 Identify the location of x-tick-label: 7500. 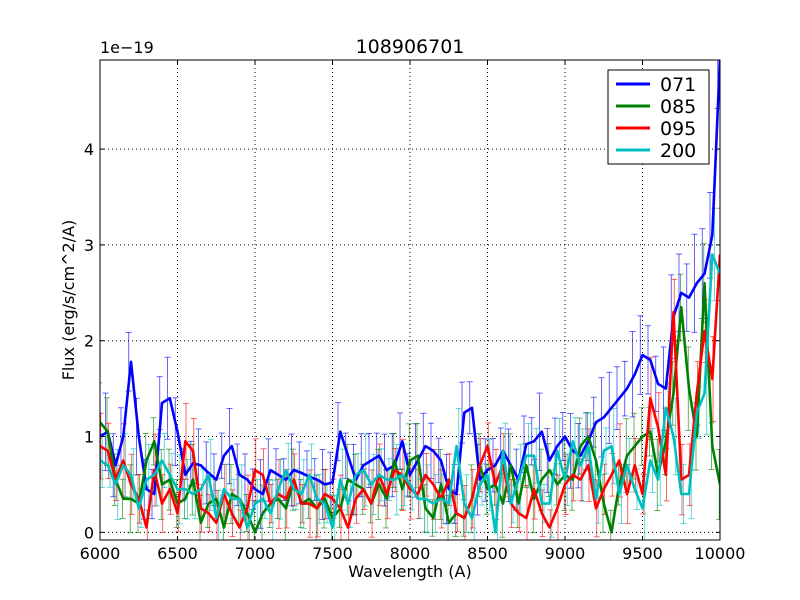
(332, 553).